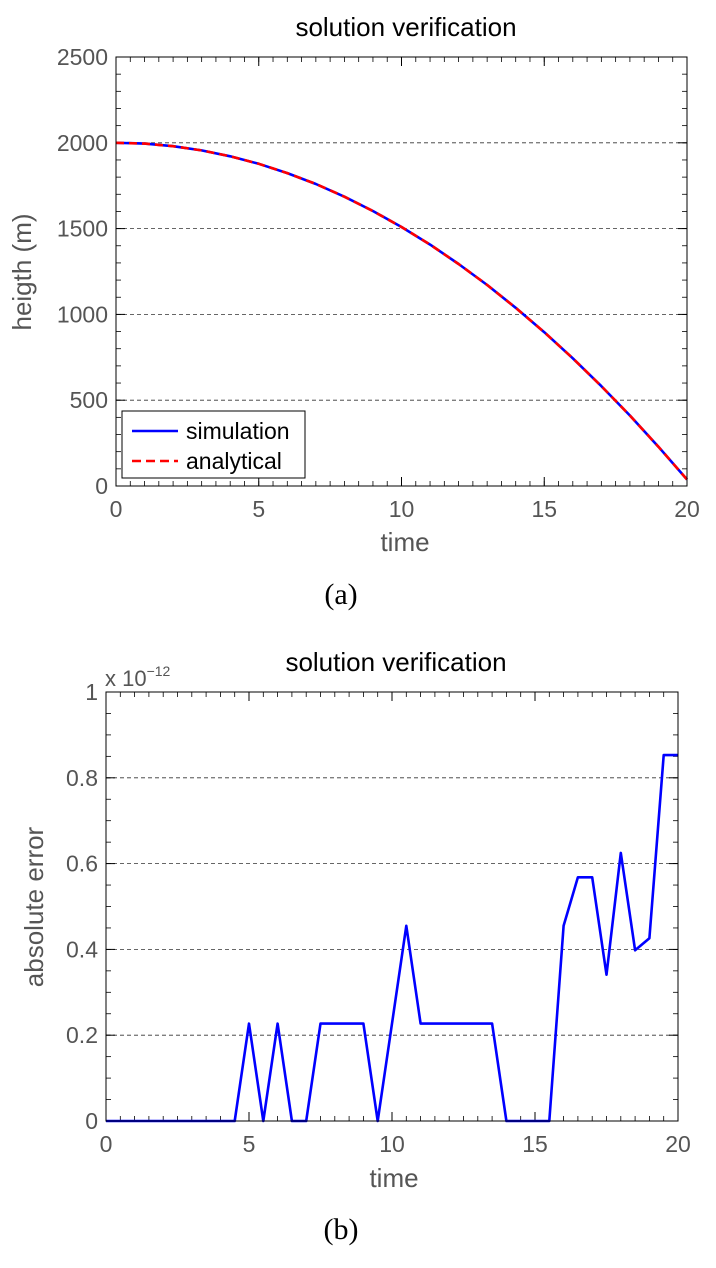 The width and height of the screenshot is (716, 1268). What do you see at coordinates (91, 692) in the screenshot?
I see `y-tick-label: 1` at bounding box center [91, 692].